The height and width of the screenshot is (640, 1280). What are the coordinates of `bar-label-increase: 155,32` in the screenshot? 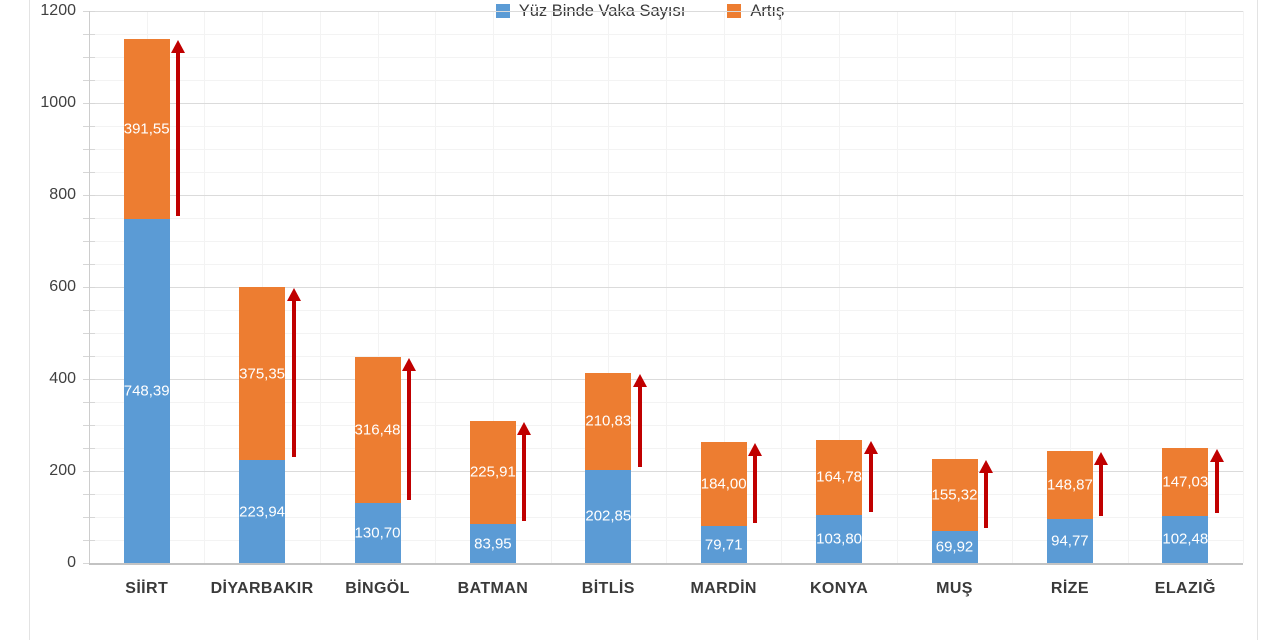 It's located at (954, 495).